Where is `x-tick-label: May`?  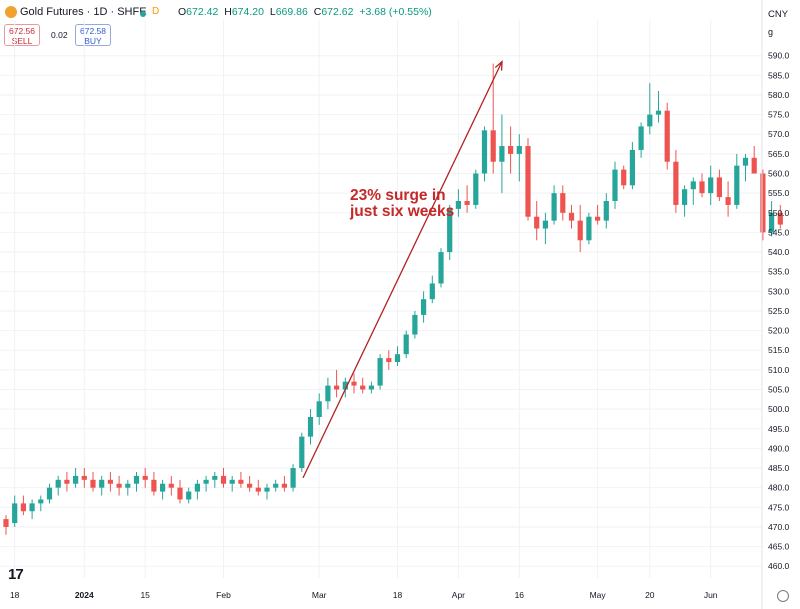 x-tick-label: May is located at coordinates (598, 595).